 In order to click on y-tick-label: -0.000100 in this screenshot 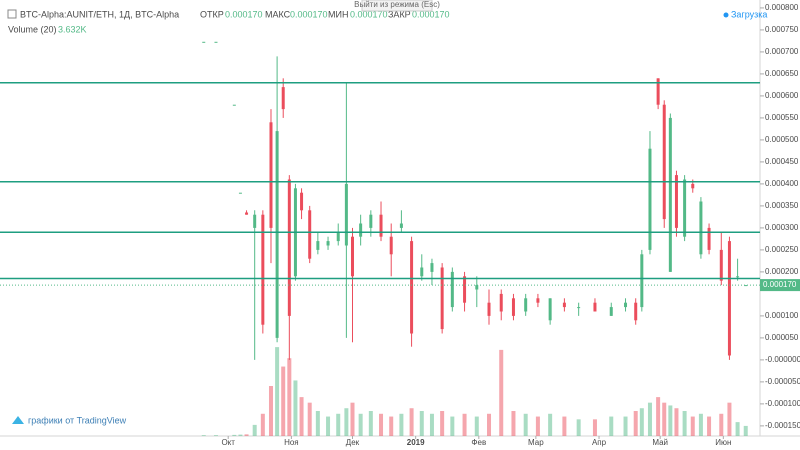, I will do `click(782, 403)`.